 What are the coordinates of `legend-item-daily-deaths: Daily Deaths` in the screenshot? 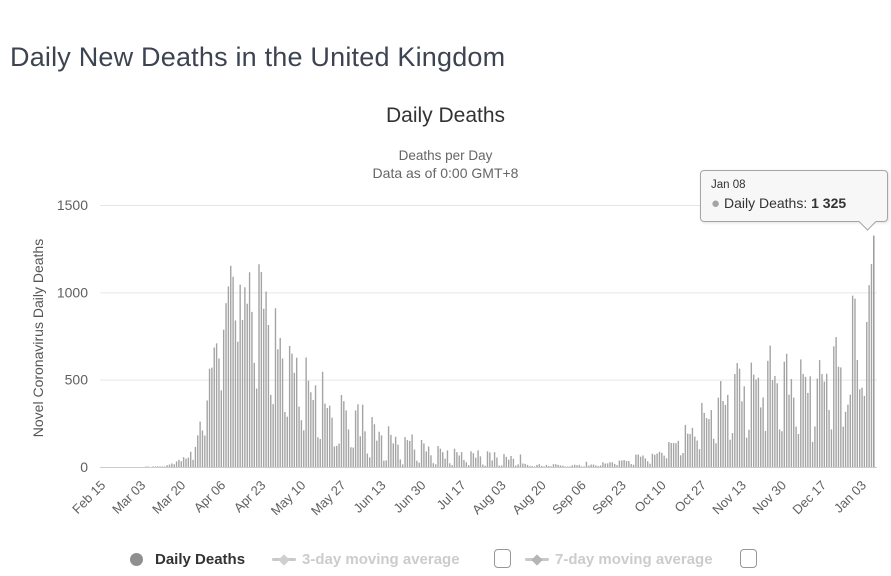 It's located at (187, 559).